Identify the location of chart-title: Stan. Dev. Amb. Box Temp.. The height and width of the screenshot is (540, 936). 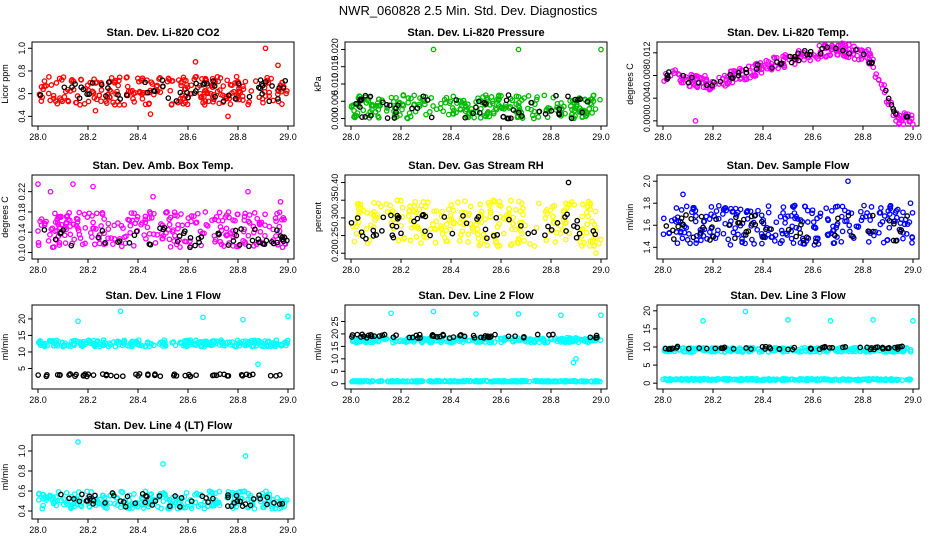
(163, 166).